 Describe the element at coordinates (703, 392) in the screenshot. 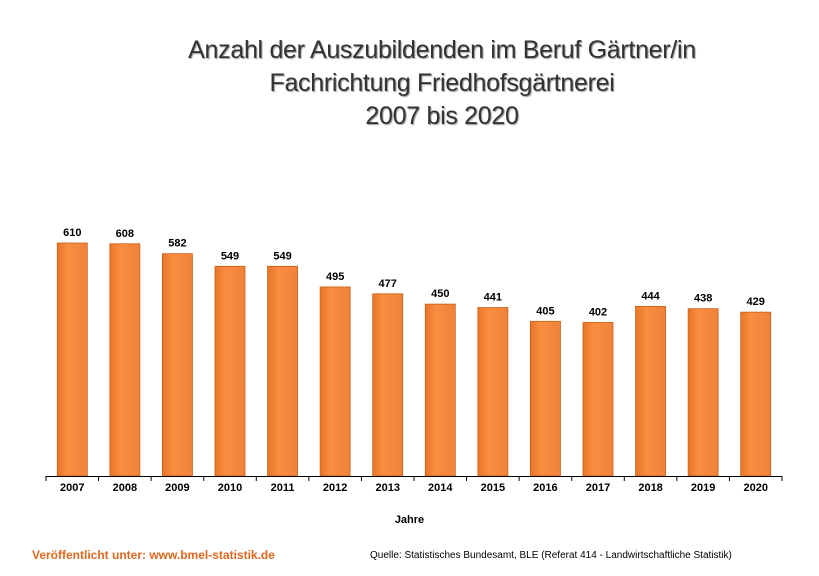

I see `bar-2019` at that location.